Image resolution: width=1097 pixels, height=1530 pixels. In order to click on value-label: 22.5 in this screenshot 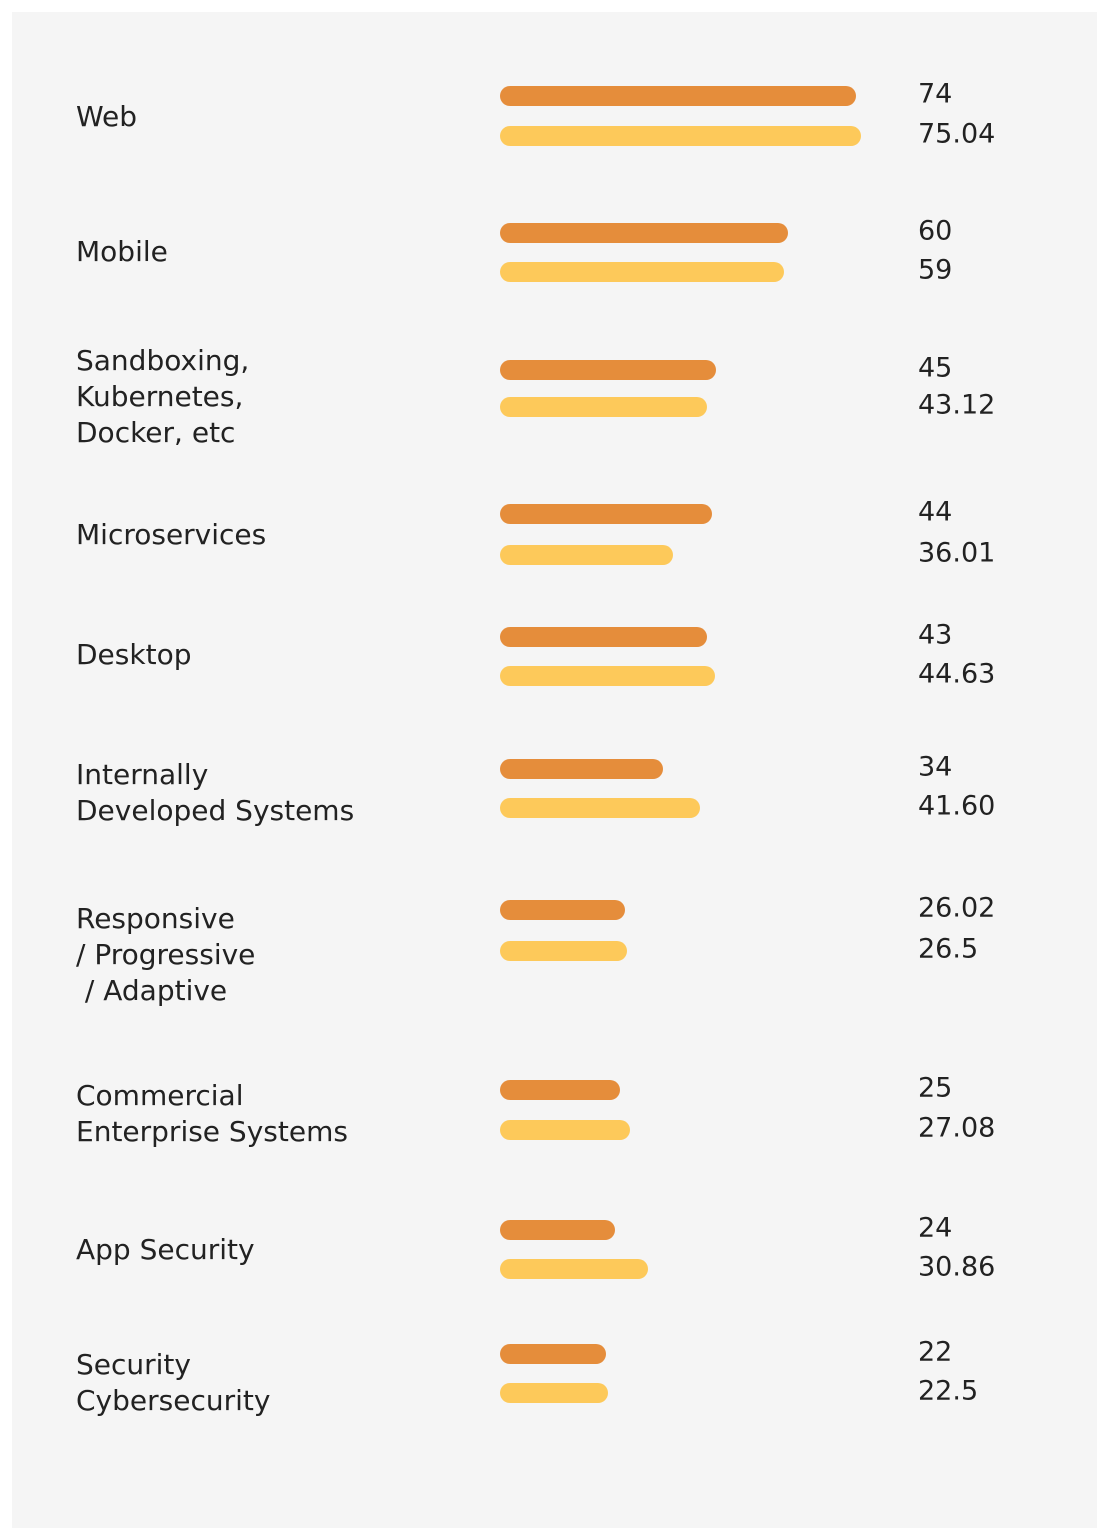, I will do `click(948, 1391)`.